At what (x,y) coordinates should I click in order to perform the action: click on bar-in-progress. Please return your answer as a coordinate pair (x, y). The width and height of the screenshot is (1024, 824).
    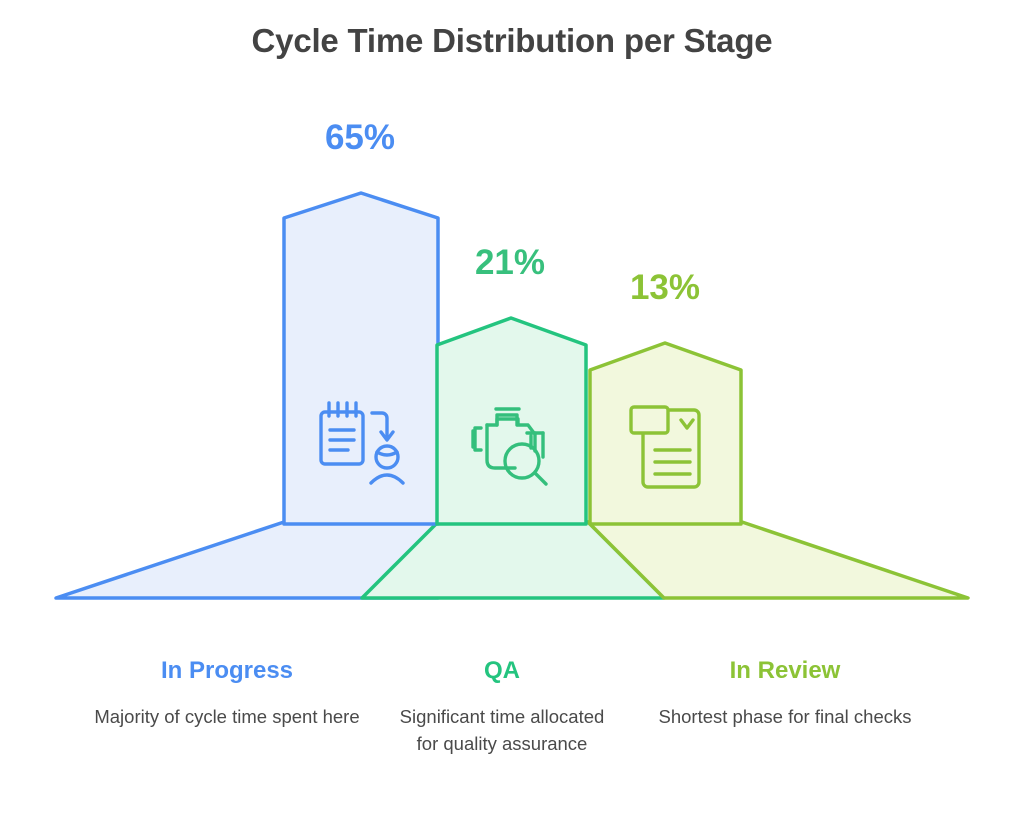
    Looking at the image, I should click on (361, 358).